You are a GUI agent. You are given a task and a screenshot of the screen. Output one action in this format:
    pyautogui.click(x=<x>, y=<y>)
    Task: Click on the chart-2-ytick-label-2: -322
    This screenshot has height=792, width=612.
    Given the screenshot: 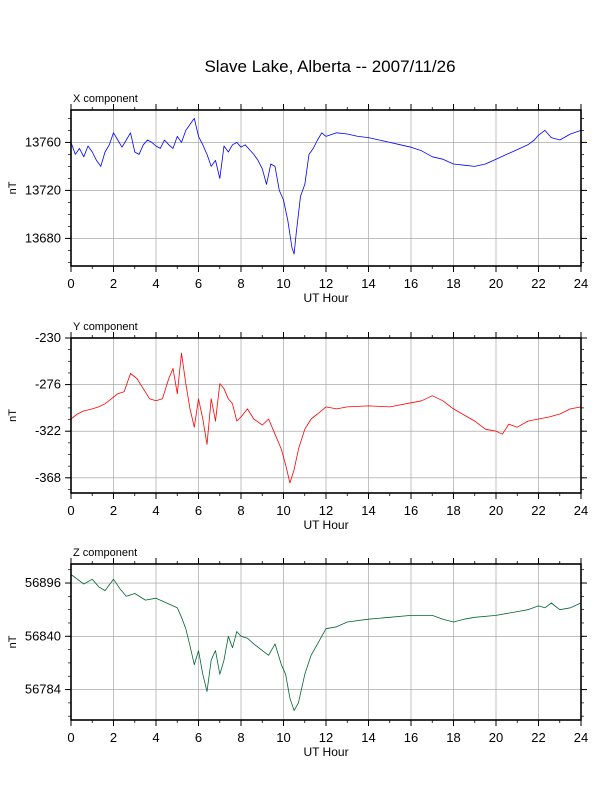 What is the action you would take?
    pyautogui.click(x=48, y=430)
    